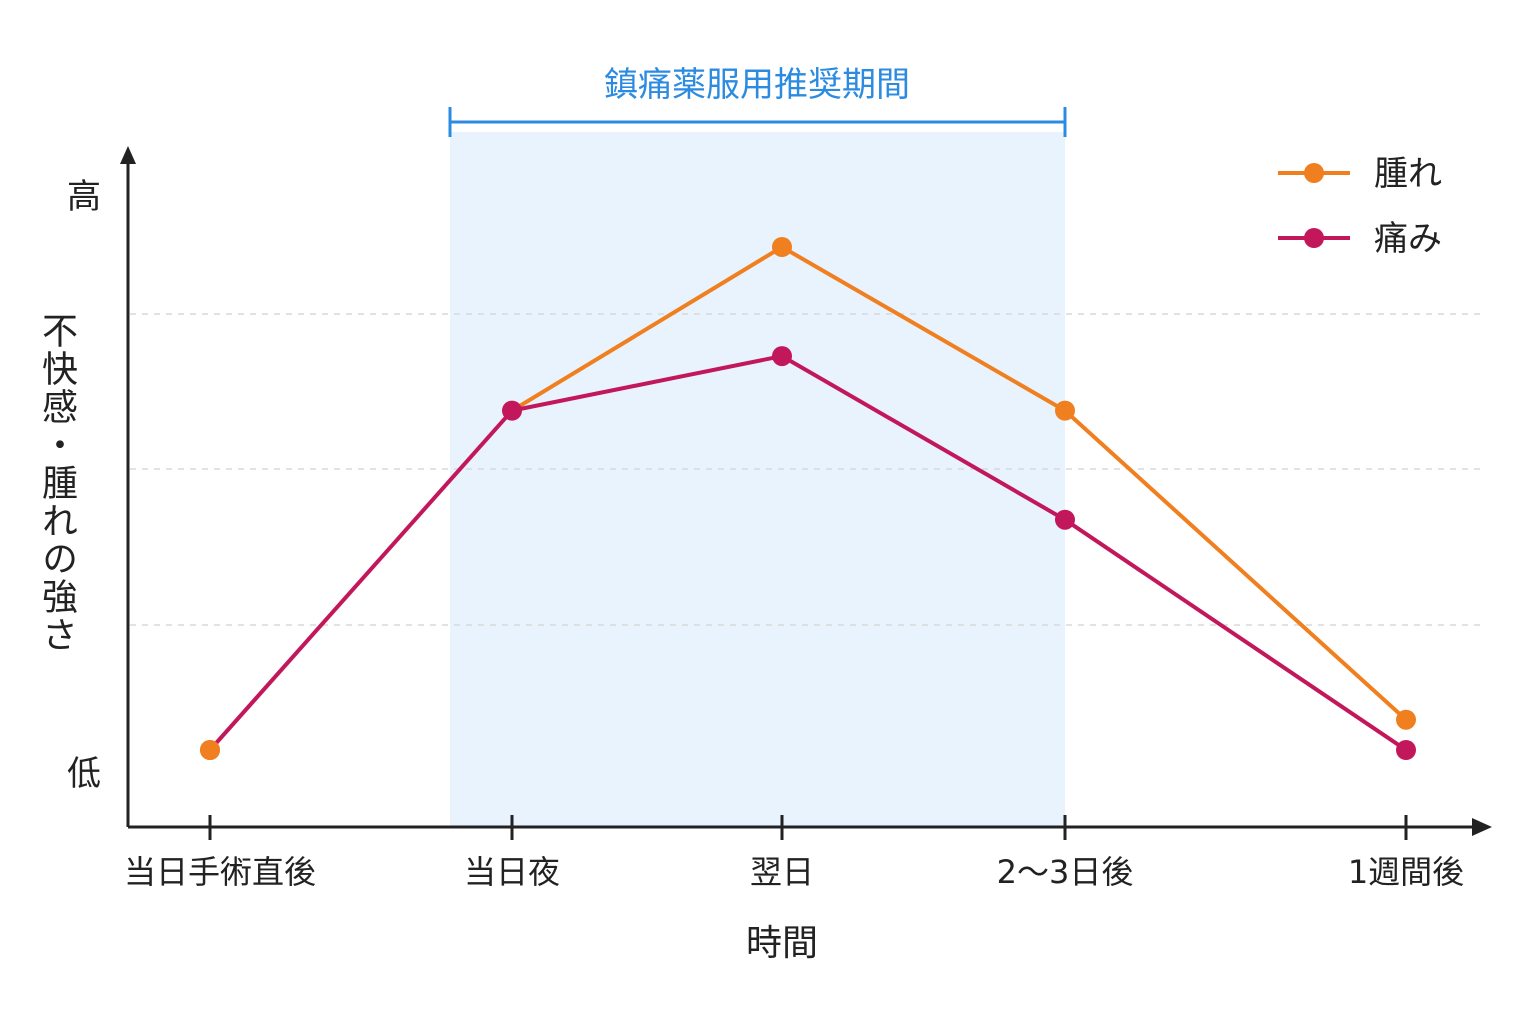  I want to click on x-axis-arrow, so click(1482, 827).